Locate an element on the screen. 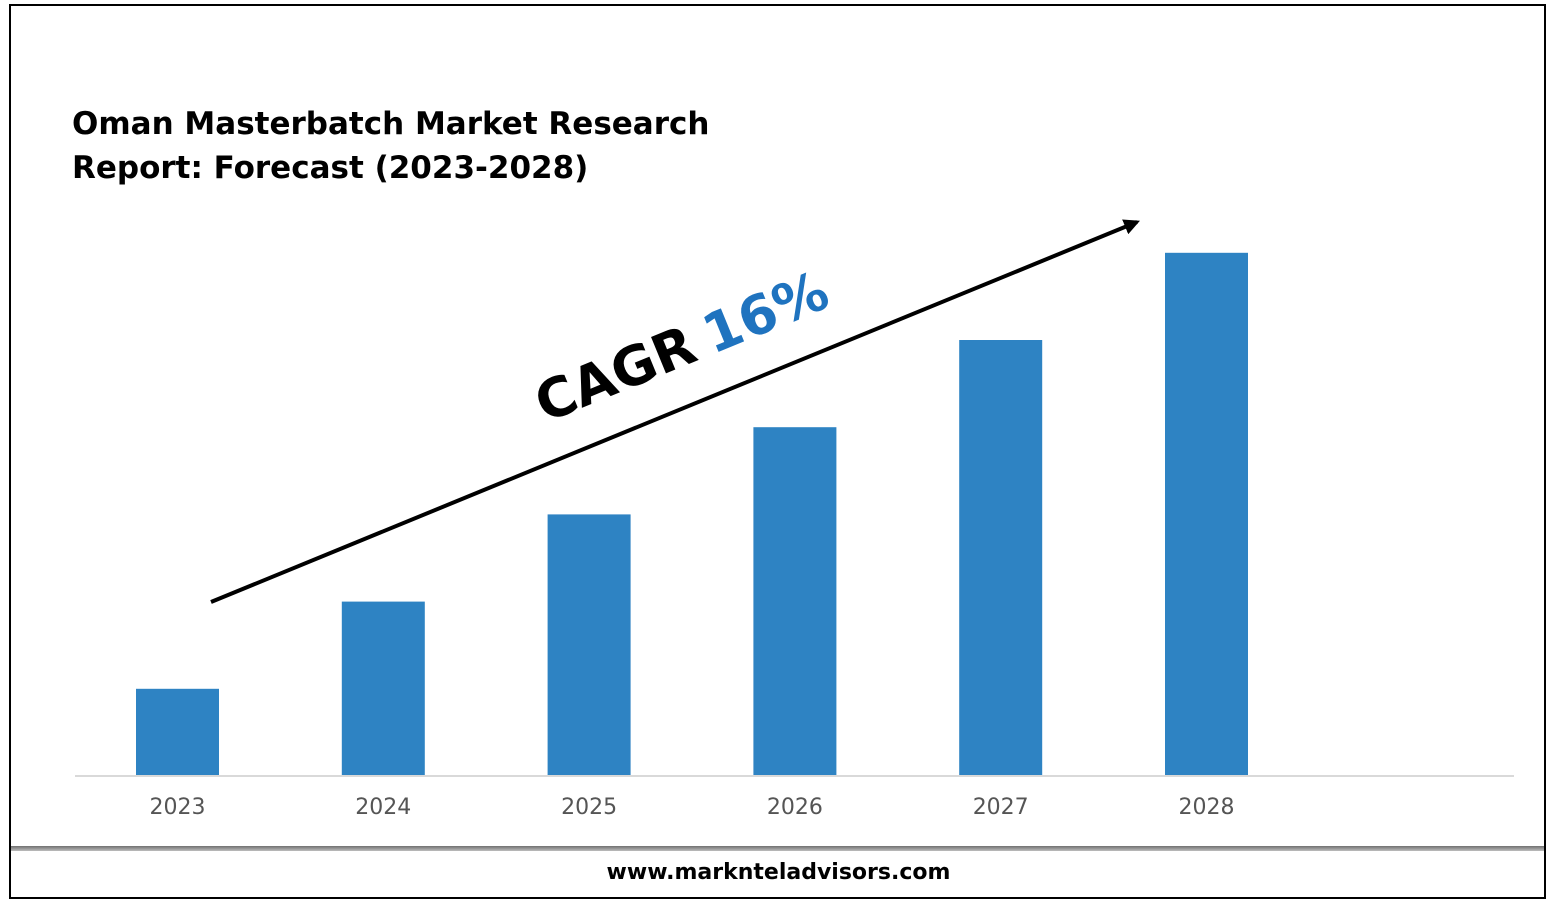 This screenshot has width=1557, height=907. chart-title-line-2: Report: Forecast (2023-2028) is located at coordinates (330, 168).